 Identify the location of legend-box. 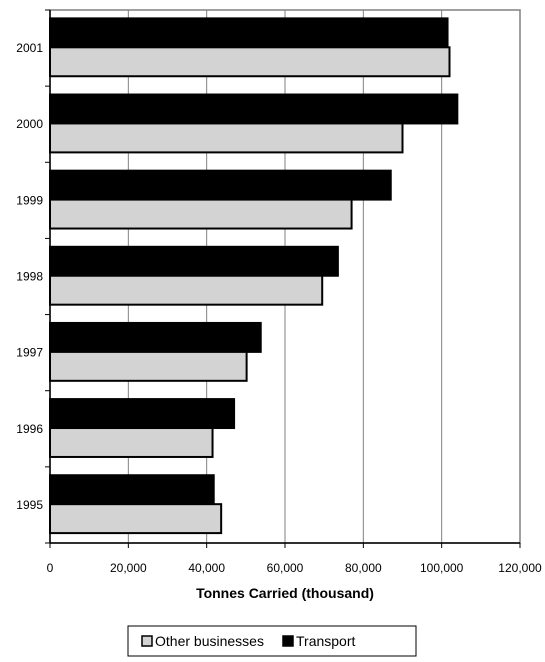
(272, 641).